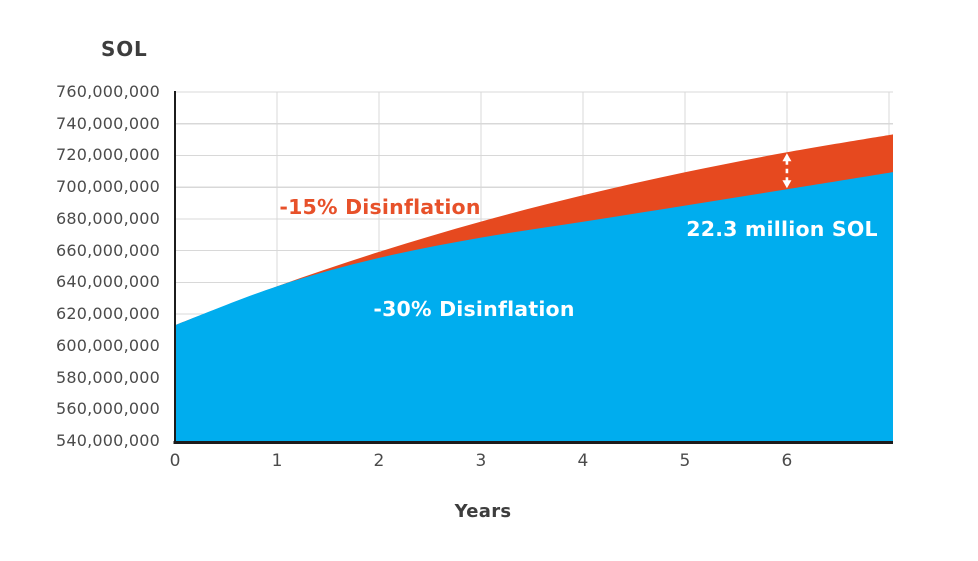 The width and height of the screenshot is (978, 561). What do you see at coordinates (787, 157) in the screenshot?
I see `gap-arrow-head-up` at bounding box center [787, 157].